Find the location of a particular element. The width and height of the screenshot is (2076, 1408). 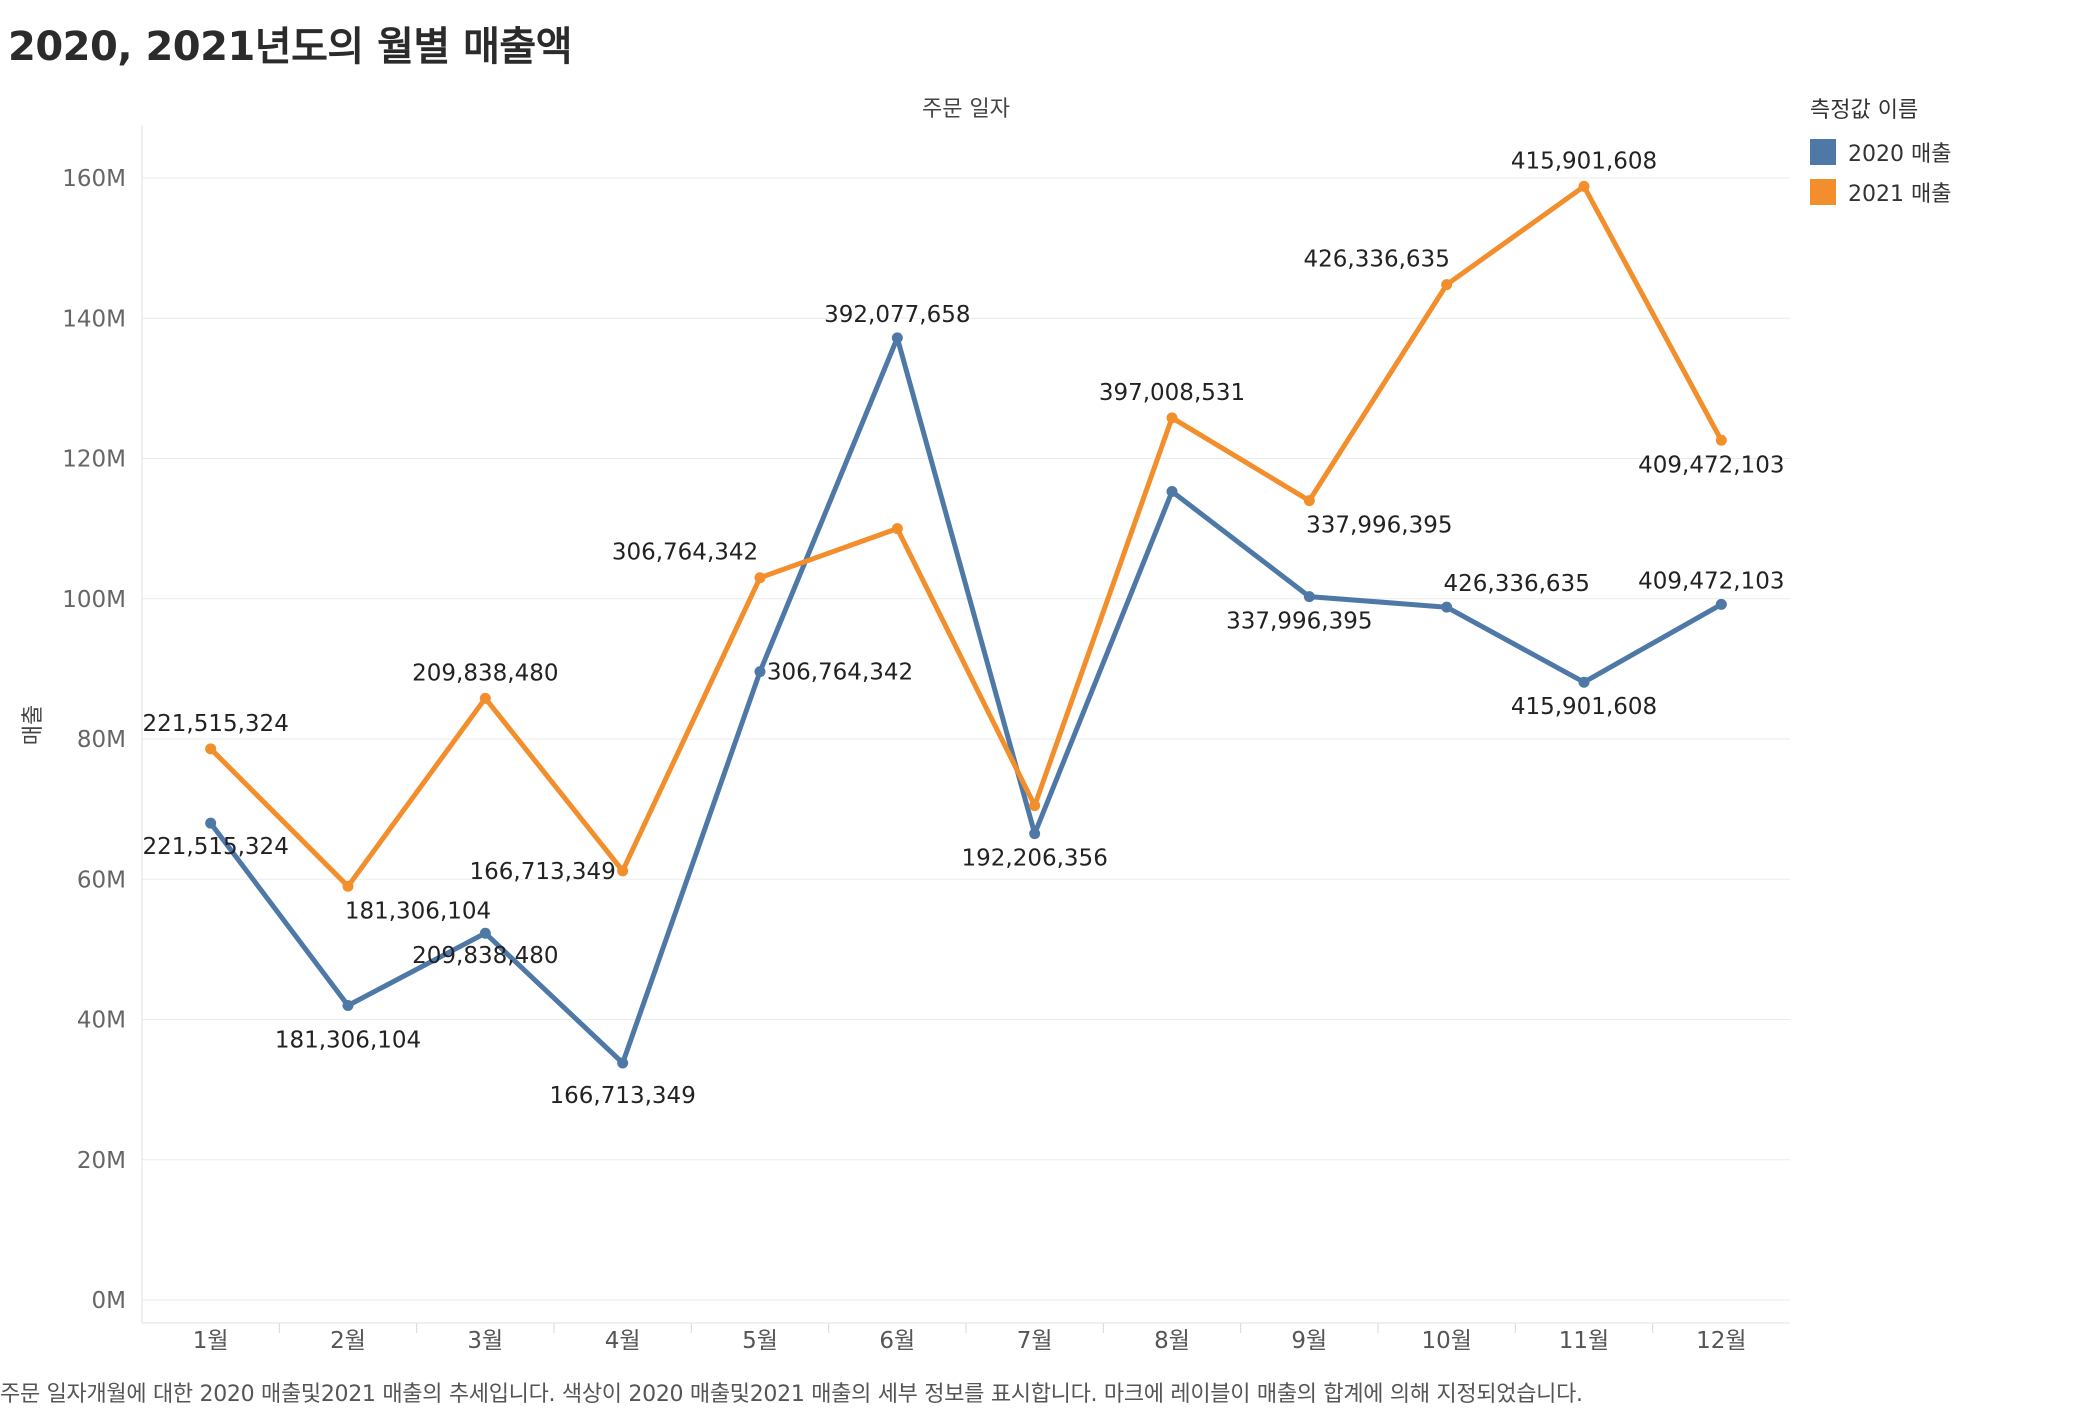

x-tick-label: 3월 is located at coordinates (485, 1341).